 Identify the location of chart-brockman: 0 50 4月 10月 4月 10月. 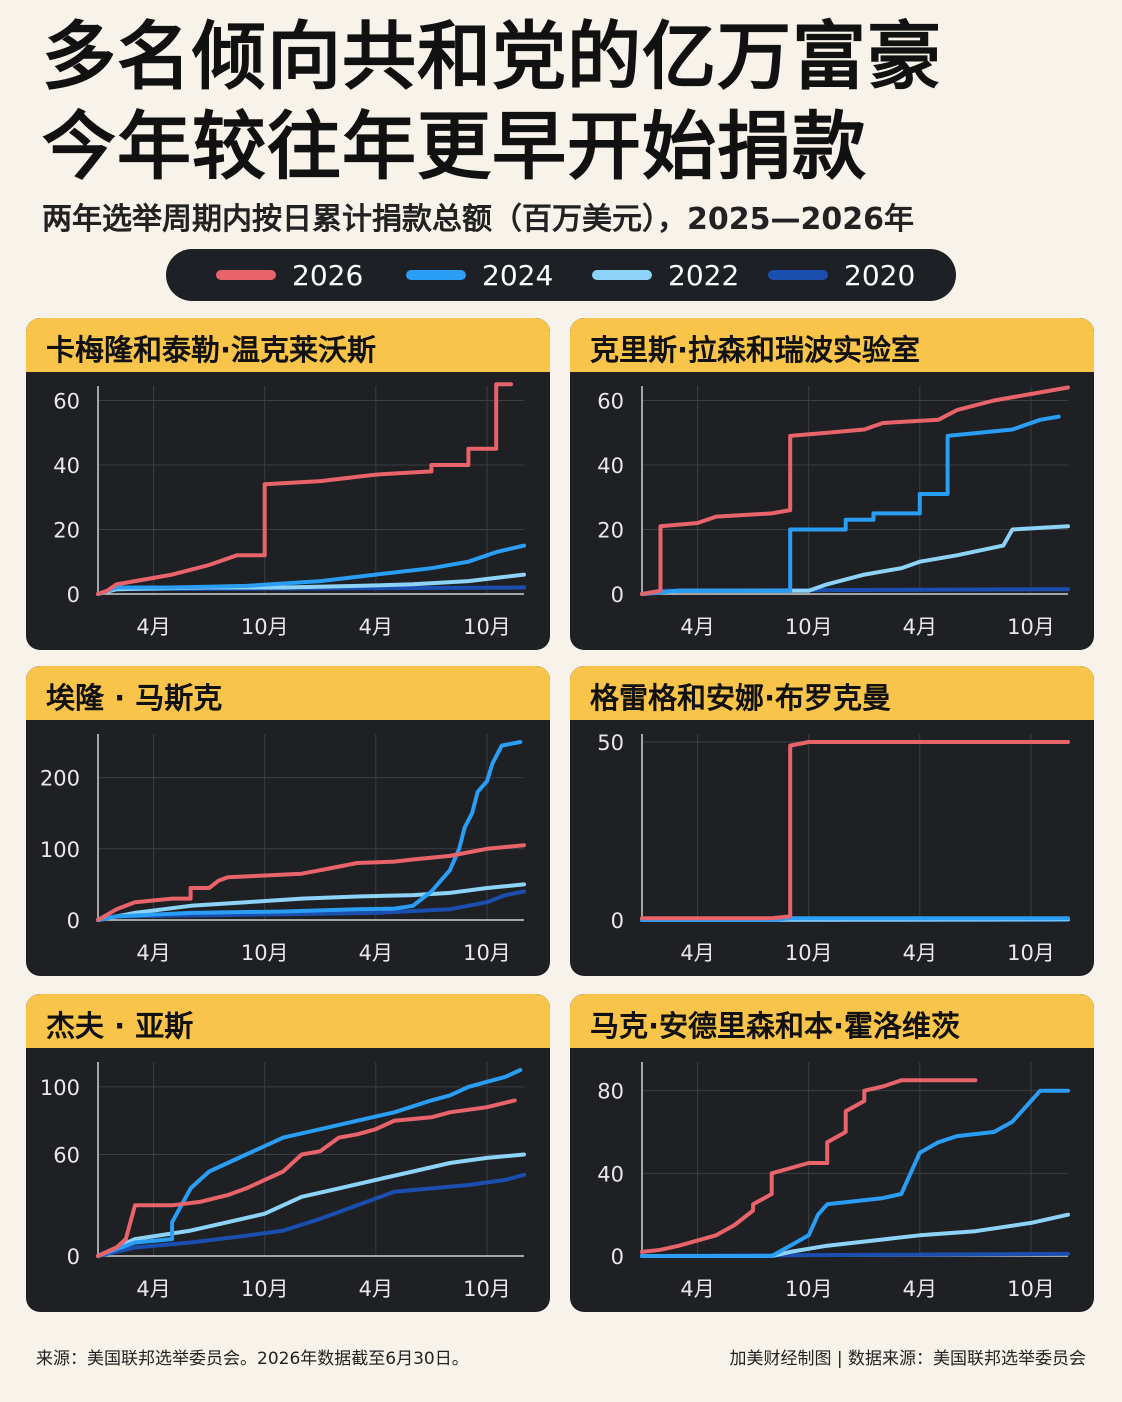
(833, 848).